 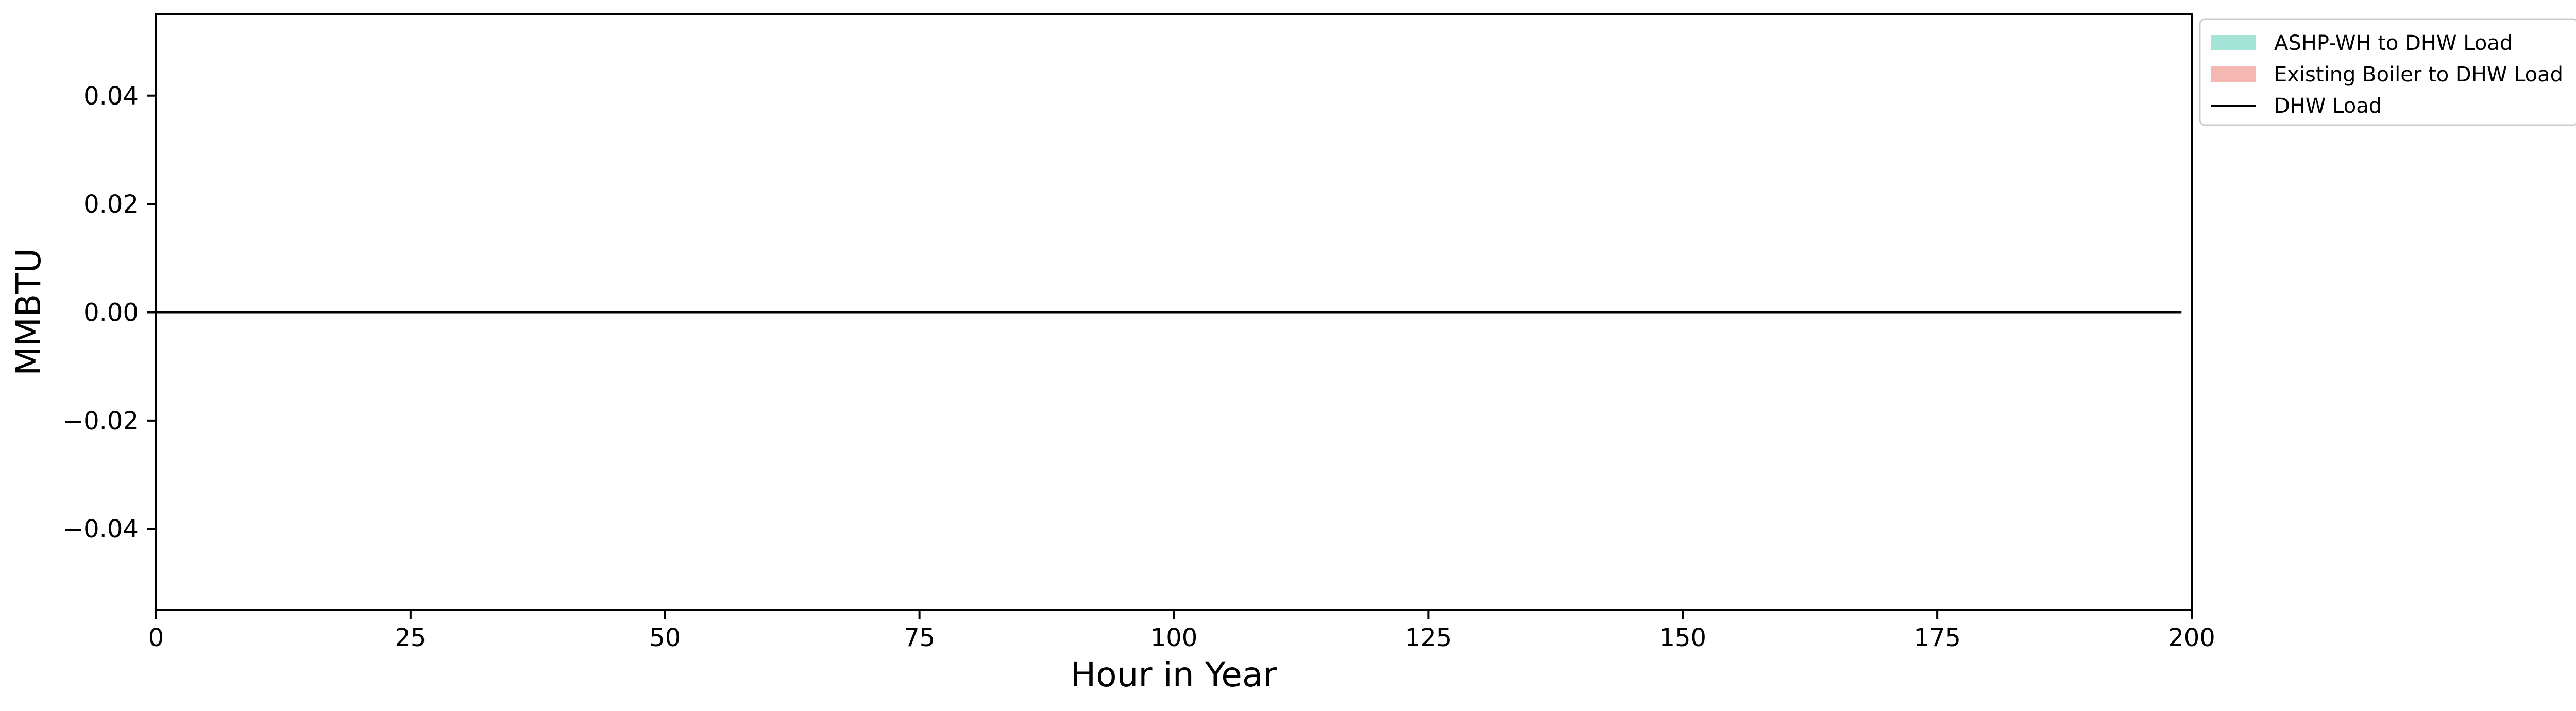 What do you see at coordinates (28, 312) in the screenshot?
I see `y-axis-title: MMBTU` at bounding box center [28, 312].